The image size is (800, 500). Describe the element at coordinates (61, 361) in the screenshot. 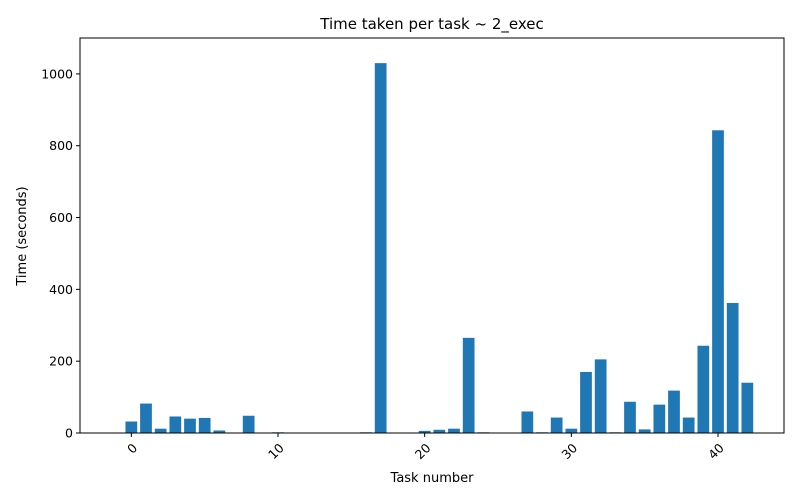

I see `y-tick-label: 200` at that location.